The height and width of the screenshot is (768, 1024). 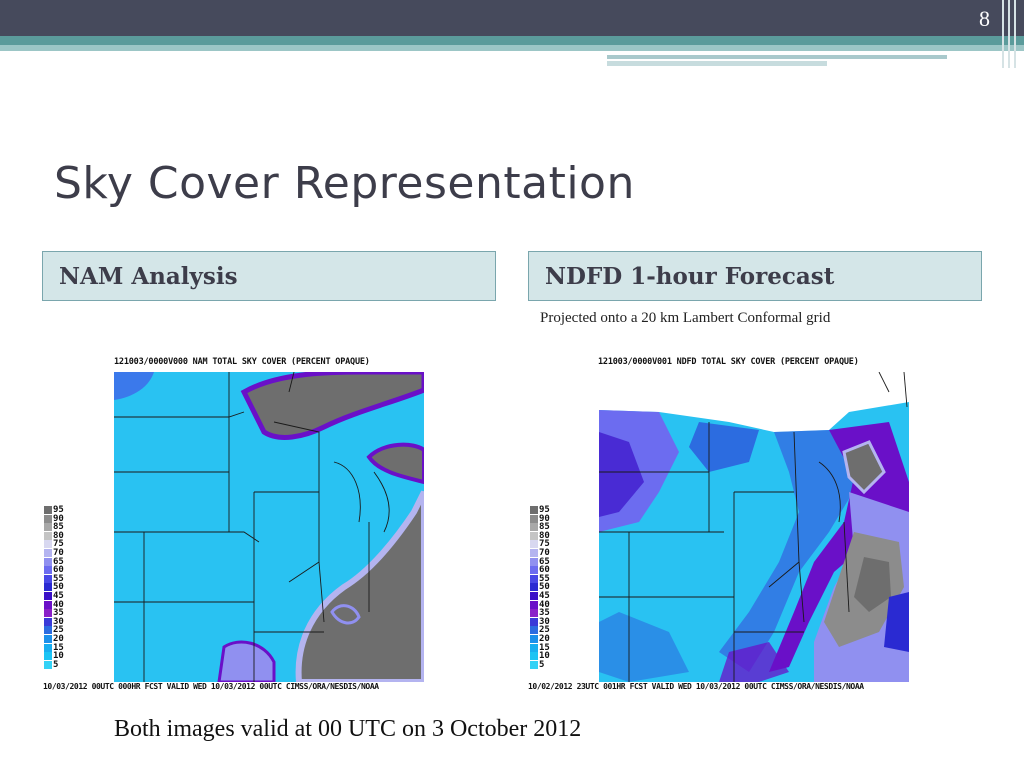 I want to click on page-number: 8, so click(x=984, y=18).